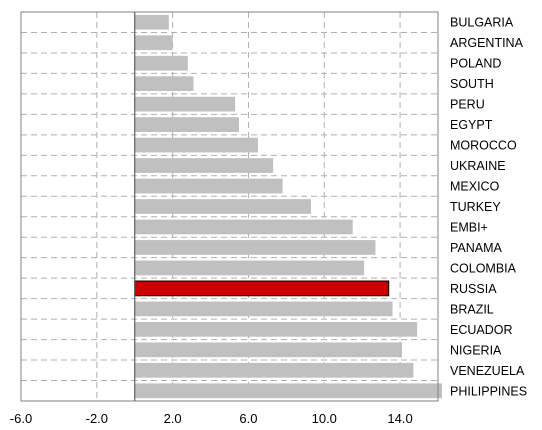 The height and width of the screenshot is (430, 542). Describe the element at coordinates (97, 418) in the screenshot. I see `x-tick-label: -2.0` at that location.